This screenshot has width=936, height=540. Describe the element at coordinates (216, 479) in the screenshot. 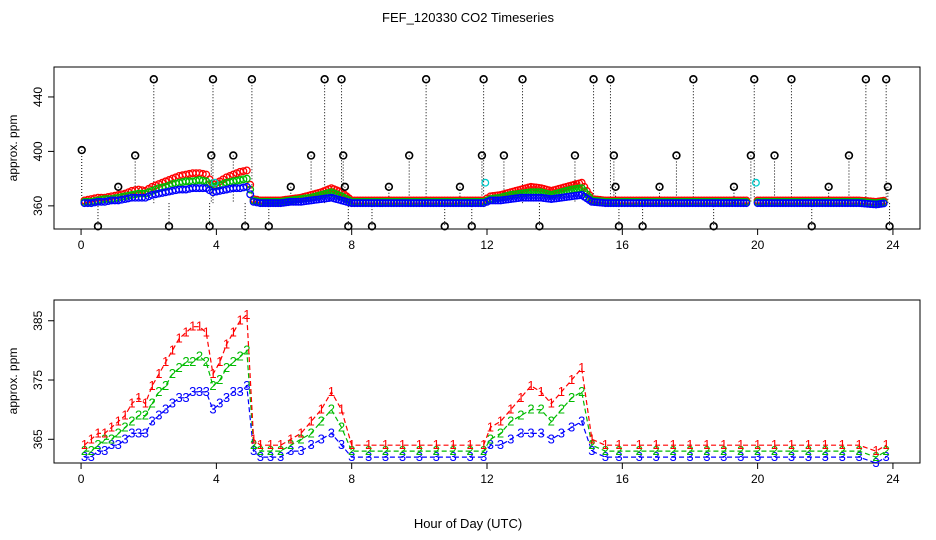

I see `bottom-x-tick-label: 4` at that location.